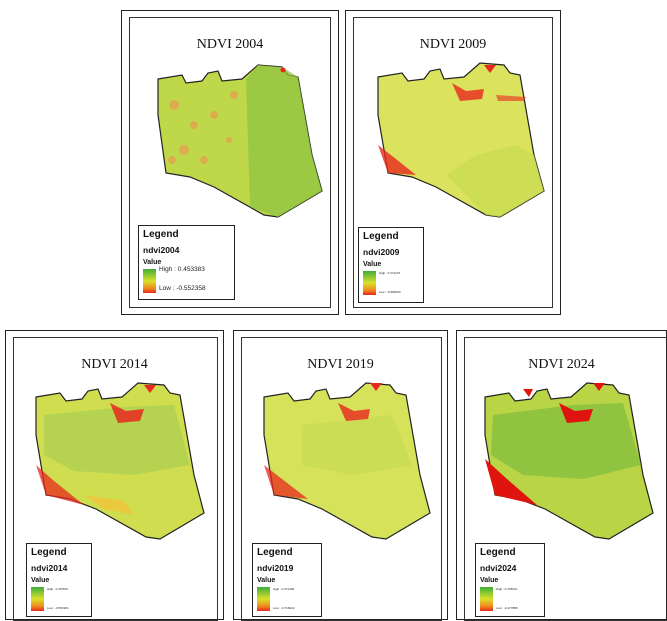 The width and height of the screenshot is (667, 621). Describe the element at coordinates (182, 288) in the screenshot. I see `legend-low-label: Low : -0.552358` at that location.